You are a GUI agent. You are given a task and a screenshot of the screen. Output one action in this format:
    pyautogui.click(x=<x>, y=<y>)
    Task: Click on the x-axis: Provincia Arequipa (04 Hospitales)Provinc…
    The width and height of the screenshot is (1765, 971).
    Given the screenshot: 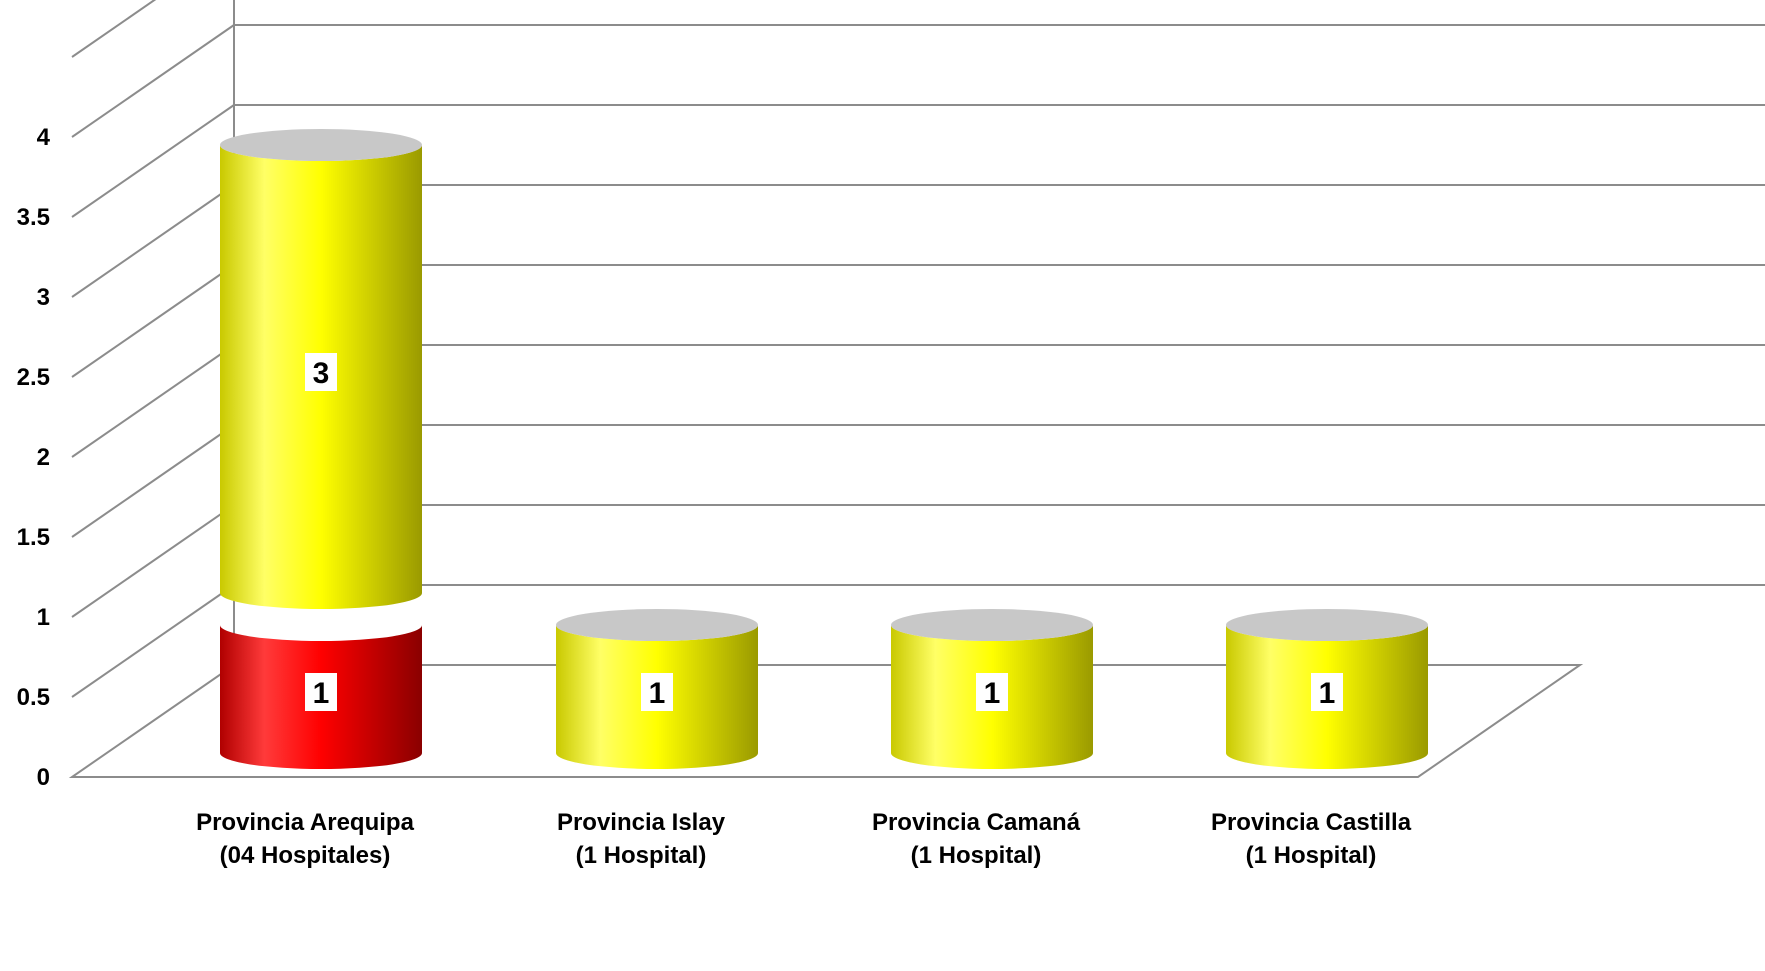 What is the action you would take?
    pyautogui.click(x=804, y=839)
    